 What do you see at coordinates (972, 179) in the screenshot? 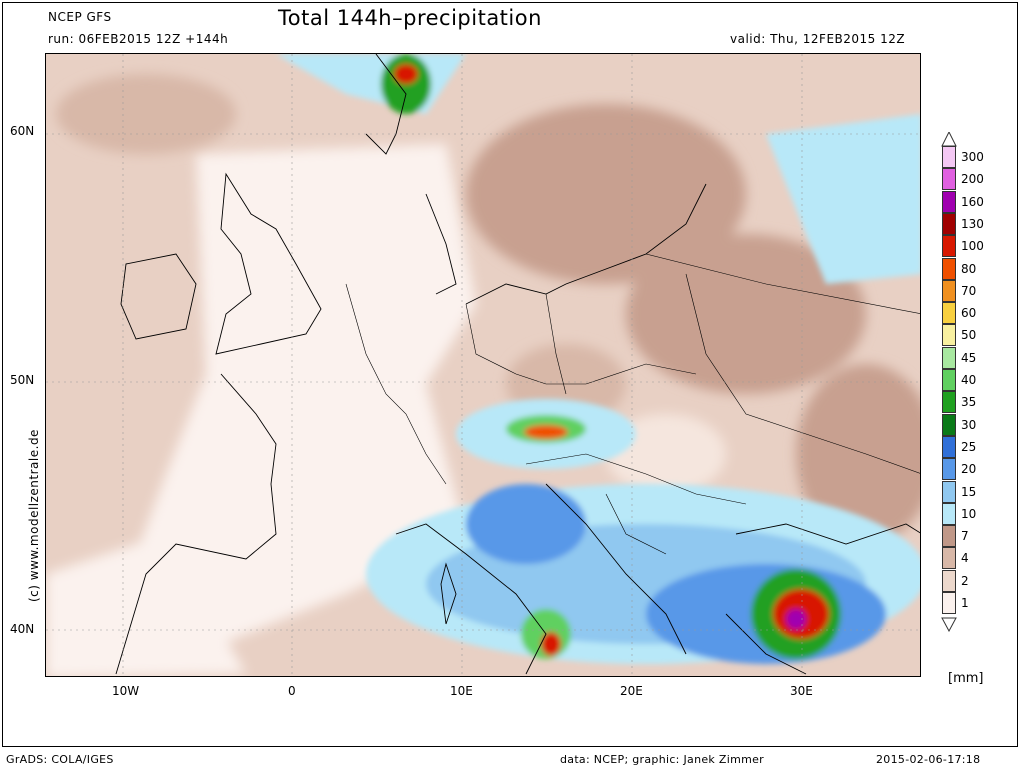
I see `legend-label: 200` at bounding box center [972, 179].